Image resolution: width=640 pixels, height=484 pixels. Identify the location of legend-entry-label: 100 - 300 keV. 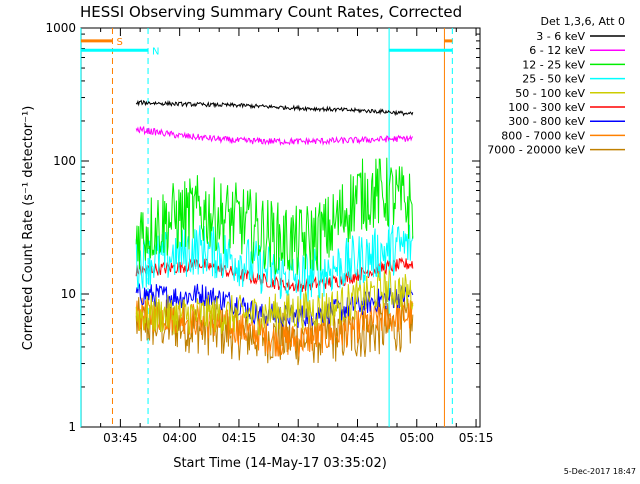
(546, 107).